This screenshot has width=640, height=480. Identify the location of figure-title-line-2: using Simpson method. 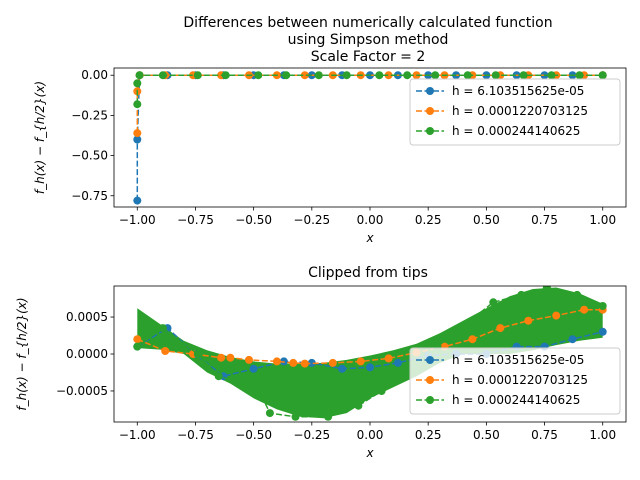
(368, 40).